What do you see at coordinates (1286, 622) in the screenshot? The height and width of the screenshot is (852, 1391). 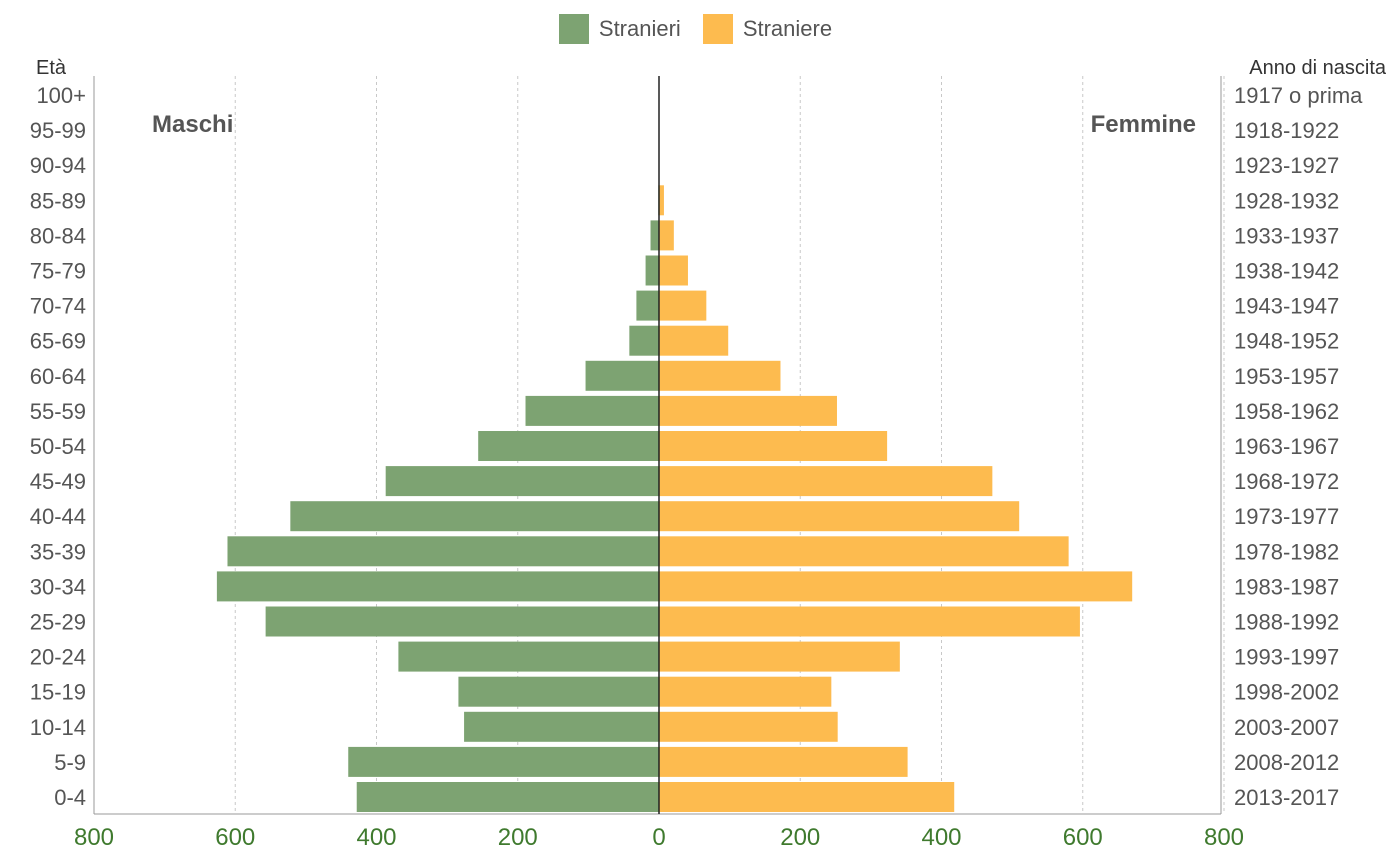 I see `birth-year-label: 1988-1992` at bounding box center [1286, 622].